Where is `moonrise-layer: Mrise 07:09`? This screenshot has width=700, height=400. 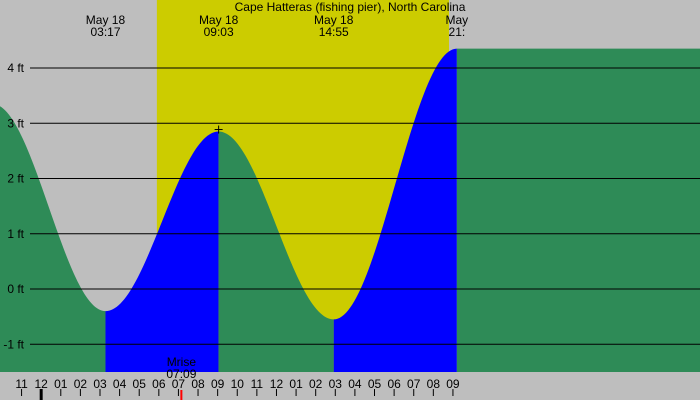 moonrise-layer: Mrise 07:09 is located at coordinates (181, 377).